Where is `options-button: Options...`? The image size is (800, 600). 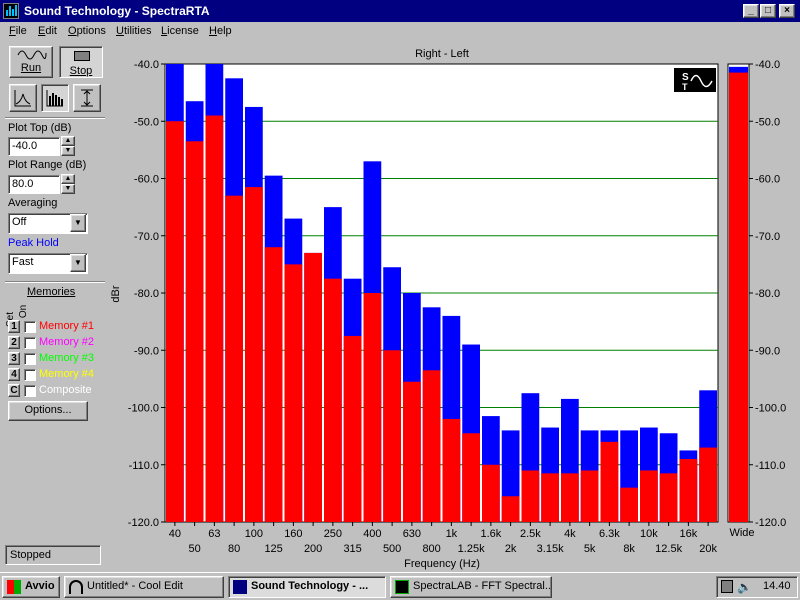 options-button: Options... is located at coordinates (48, 411).